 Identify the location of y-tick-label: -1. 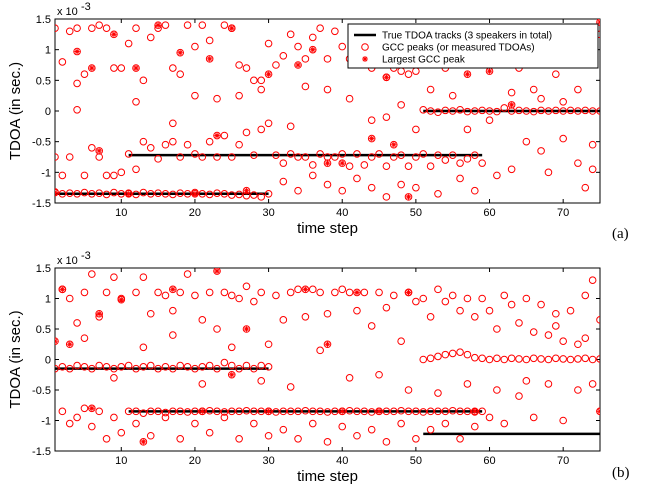
(46, 422).